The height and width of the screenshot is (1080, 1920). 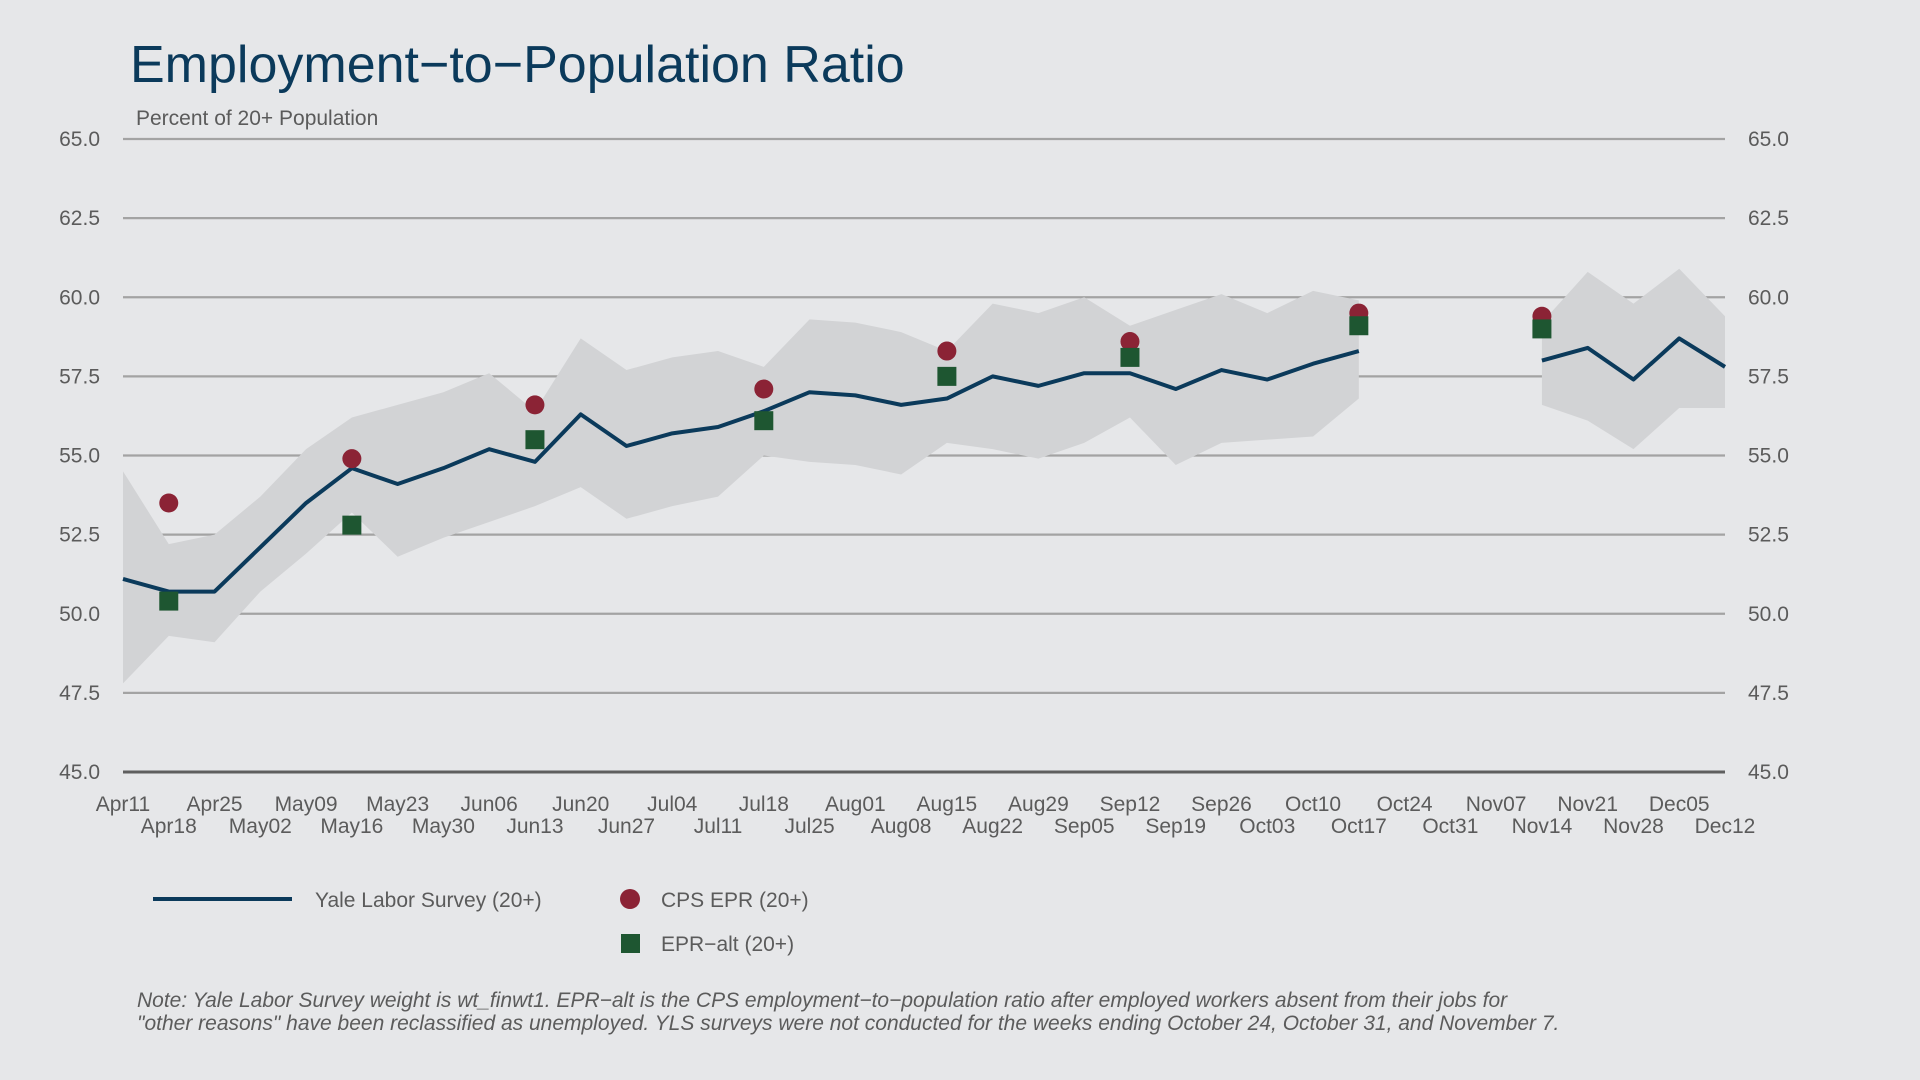 I want to click on x-tick-label: Jun06, so click(x=489, y=804).